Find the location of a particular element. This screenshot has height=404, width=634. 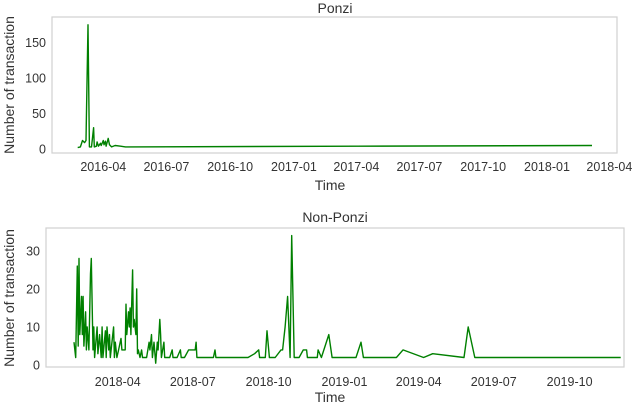

ponzi-xtick-label: 2018-04 is located at coordinates (609, 167).